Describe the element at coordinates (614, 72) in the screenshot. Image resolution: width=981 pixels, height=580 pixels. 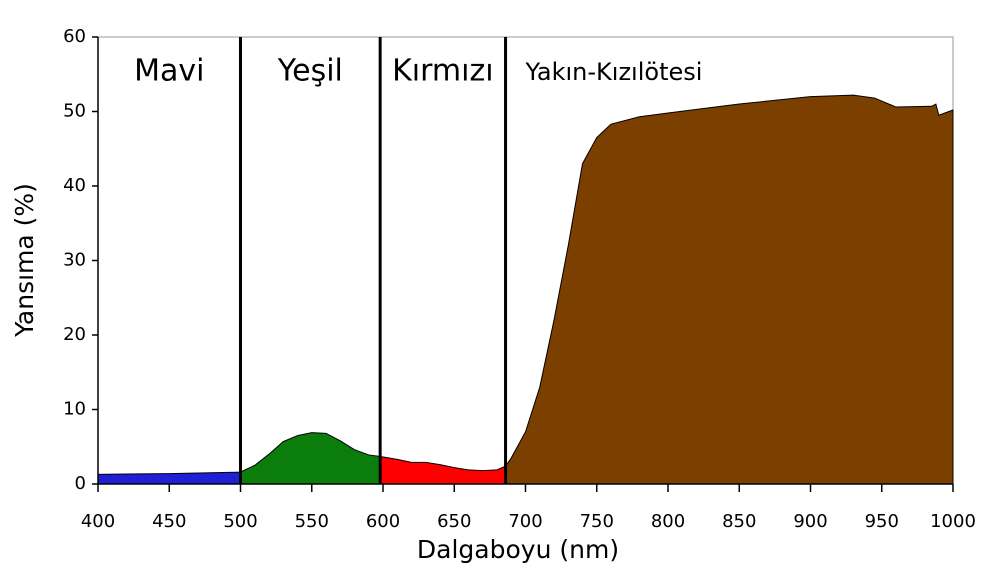
I see `band-label: Yakın-Kızılötesi` at that location.